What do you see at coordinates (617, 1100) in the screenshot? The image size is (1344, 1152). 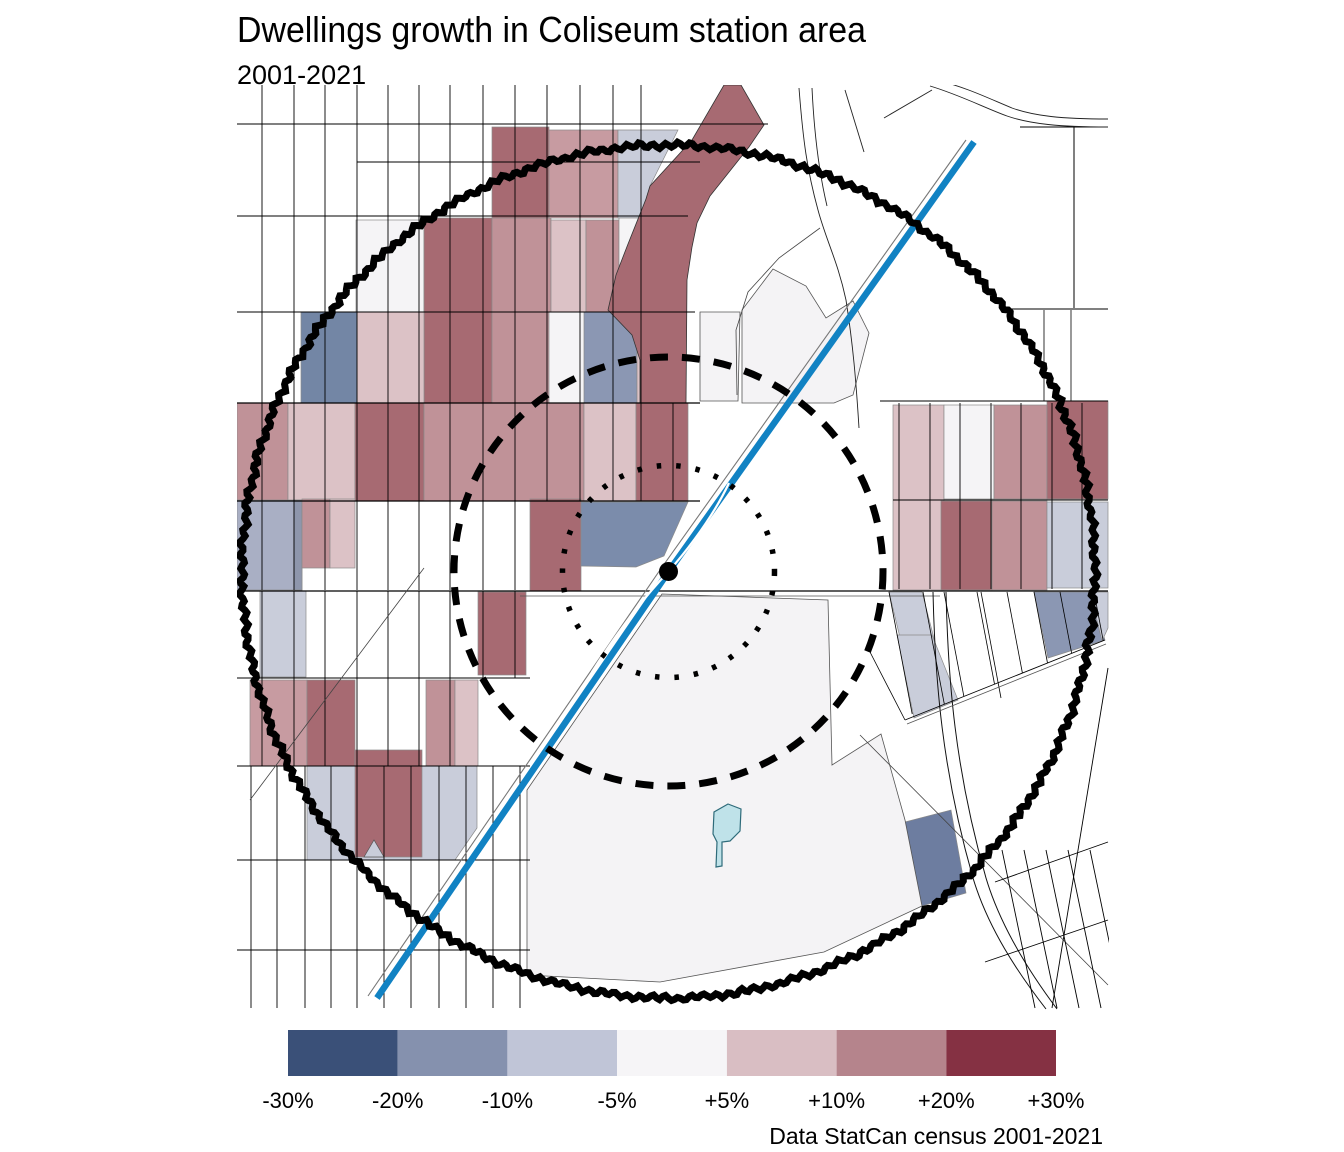 I see `svg-text: -5%` at bounding box center [617, 1100].